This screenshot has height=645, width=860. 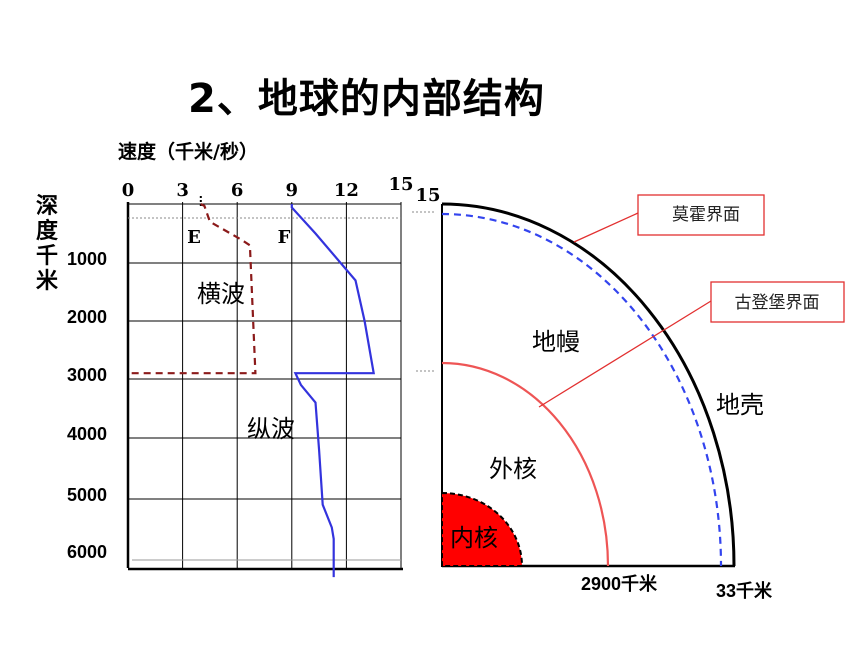 What do you see at coordinates (182, 190) in the screenshot?
I see `speed-tick-label: 3` at bounding box center [182, 190].